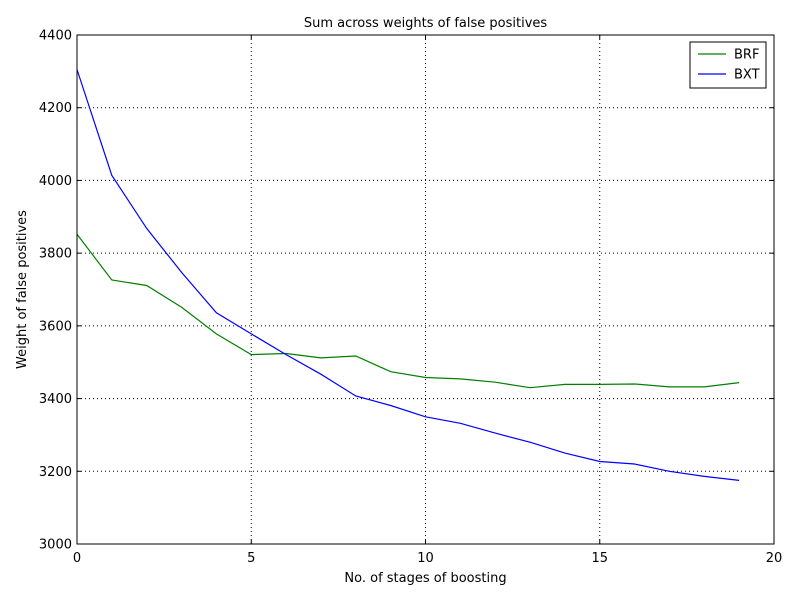 Image resolution: width=800 pixels, height=600 pixels. I want to click on y-tick-label: 3400, so click(55, 399).